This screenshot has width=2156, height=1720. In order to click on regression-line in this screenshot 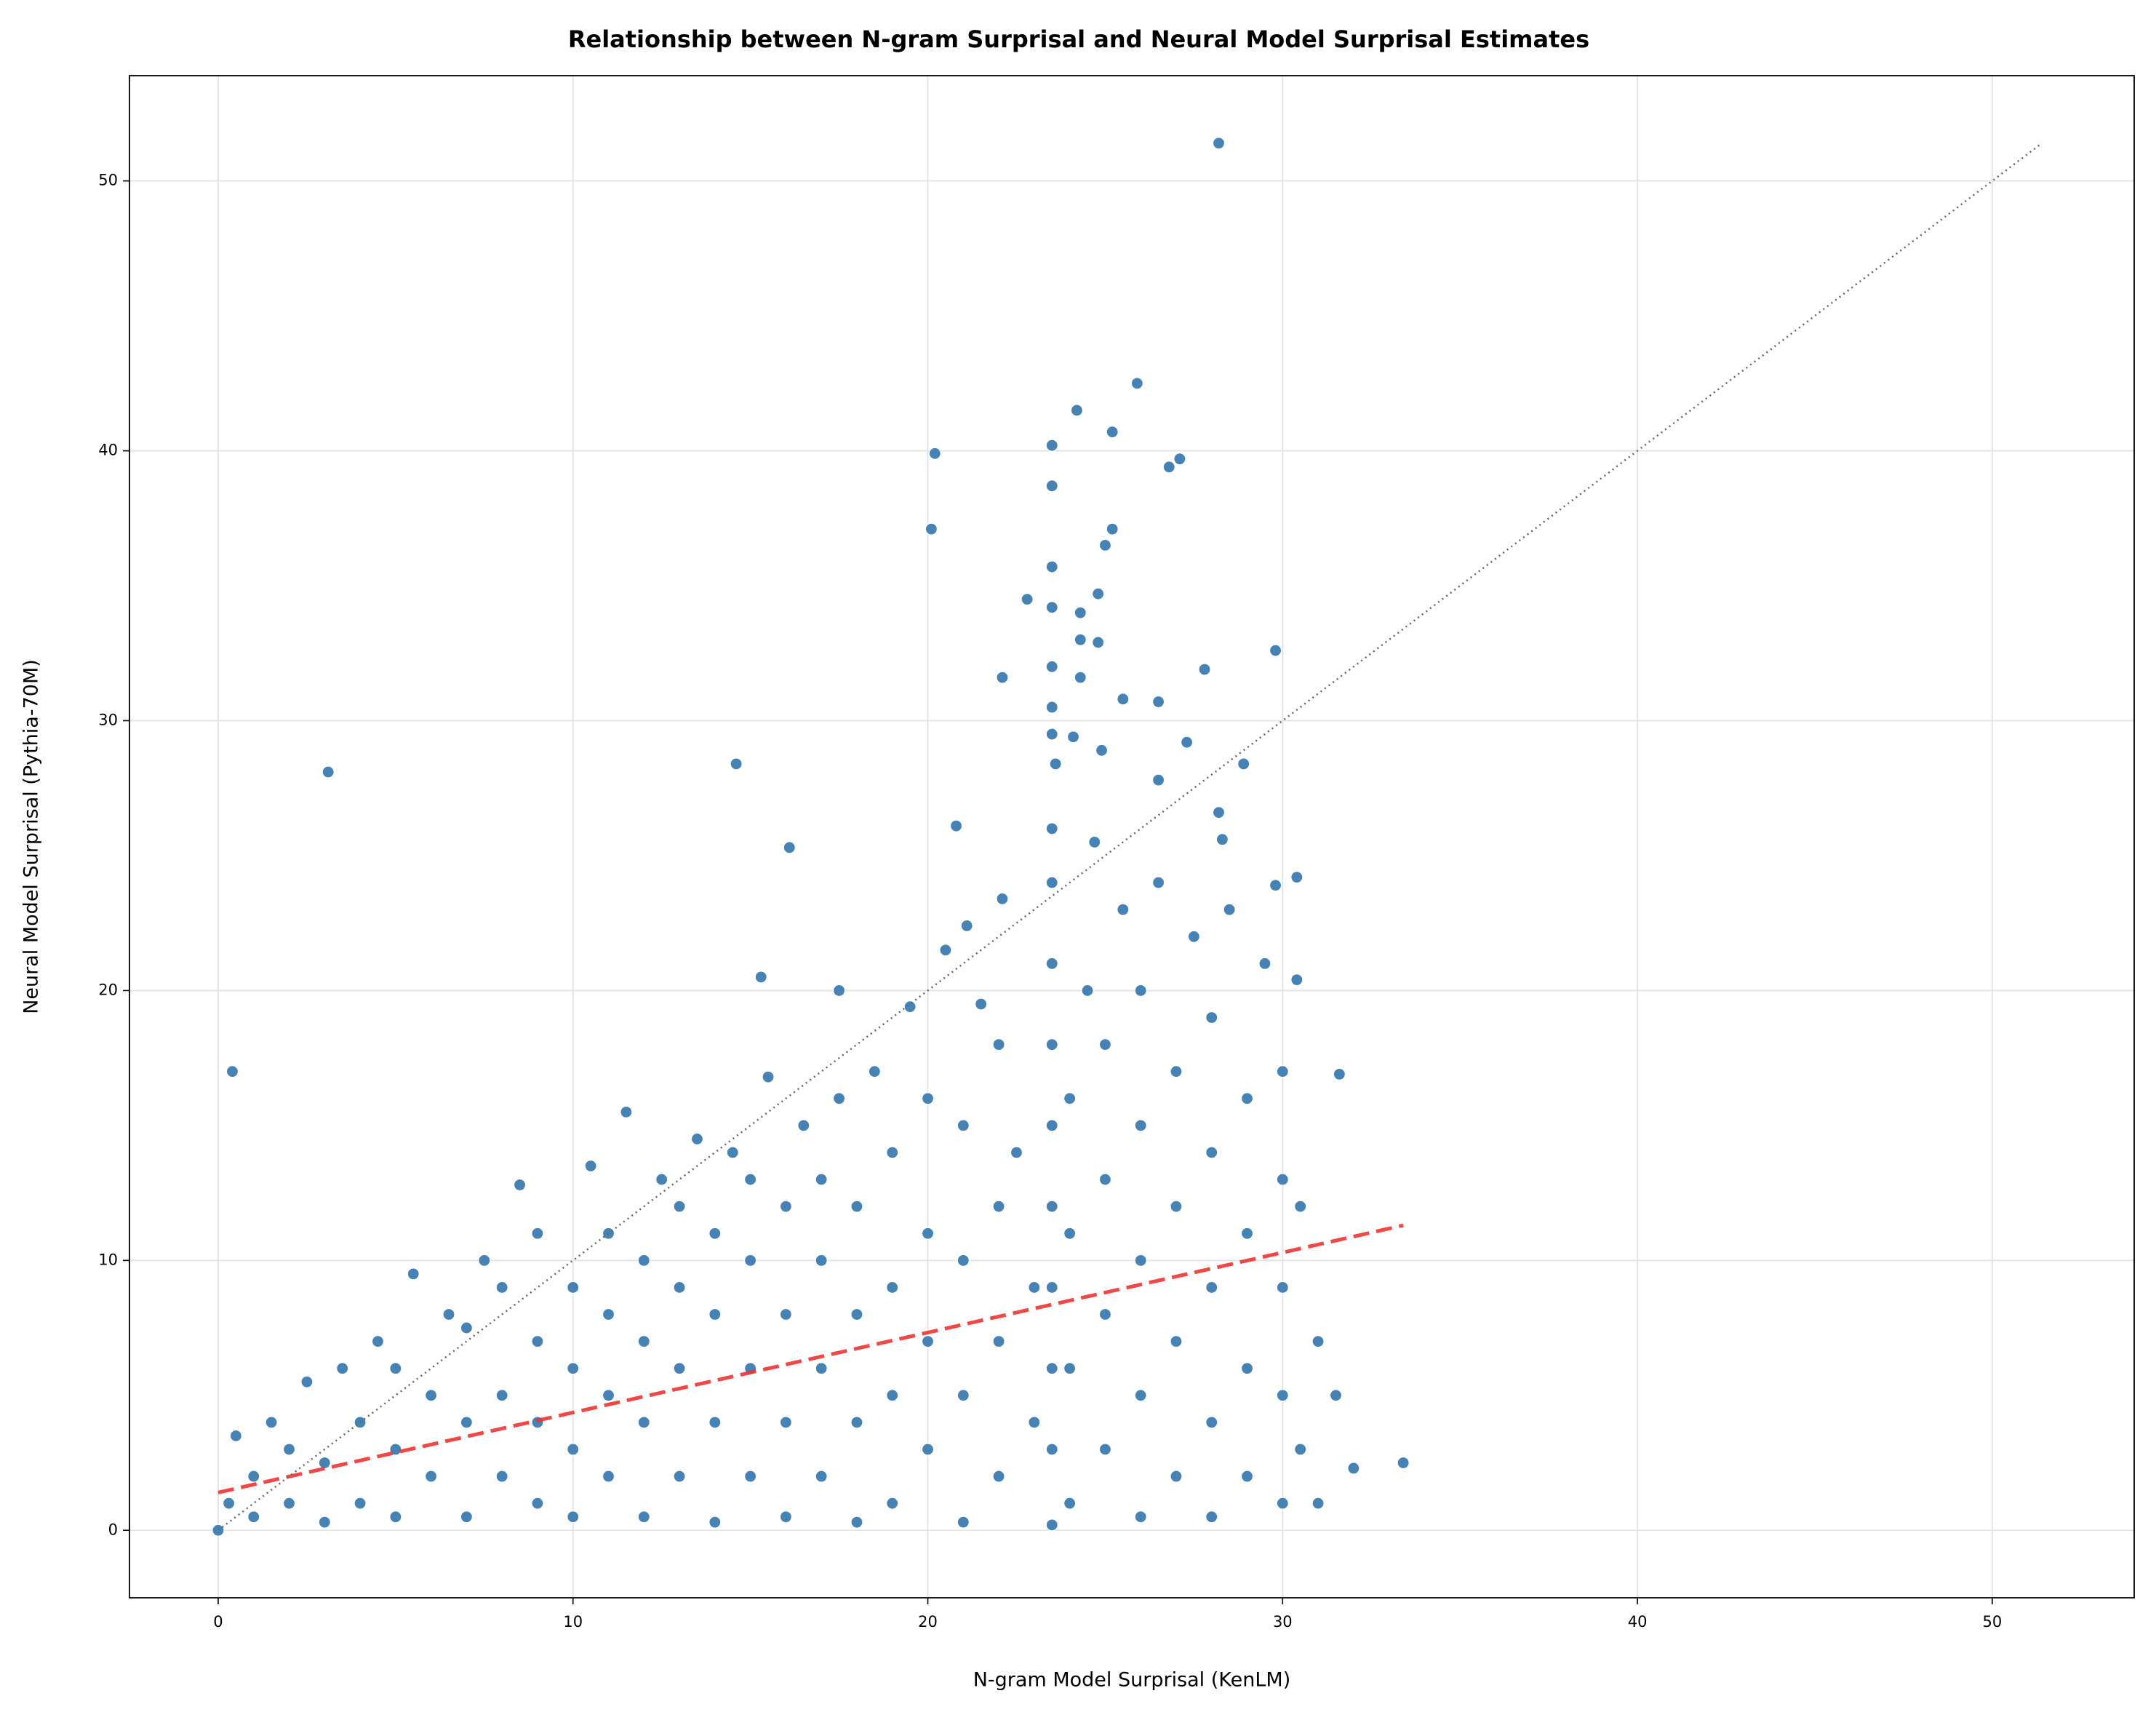, I will do `click(811, 1359)`.